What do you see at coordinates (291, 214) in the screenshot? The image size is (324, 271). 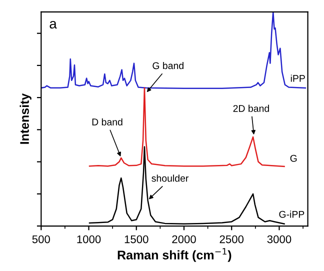 I see `series-label: G-iPP` at bounding box center [291, 214].